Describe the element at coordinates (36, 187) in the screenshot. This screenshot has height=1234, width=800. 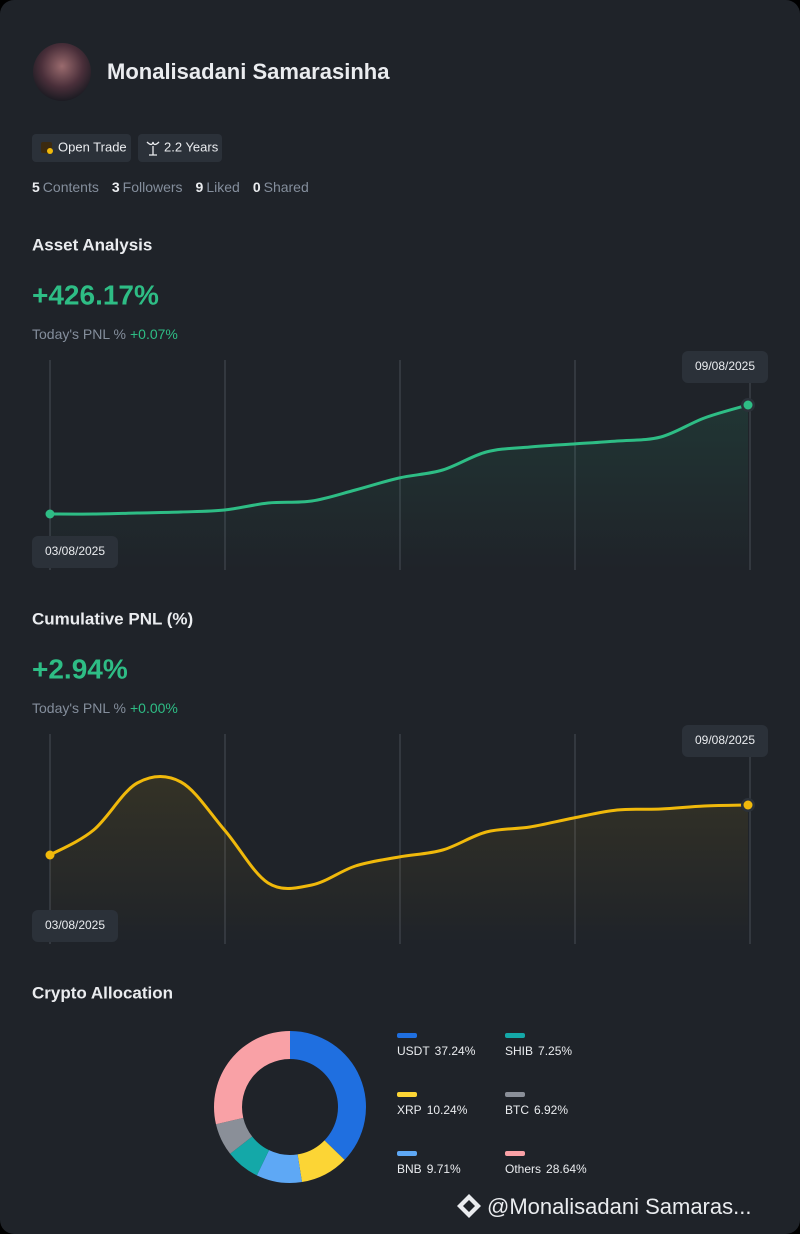
I see `stat-value: 5` at that location.